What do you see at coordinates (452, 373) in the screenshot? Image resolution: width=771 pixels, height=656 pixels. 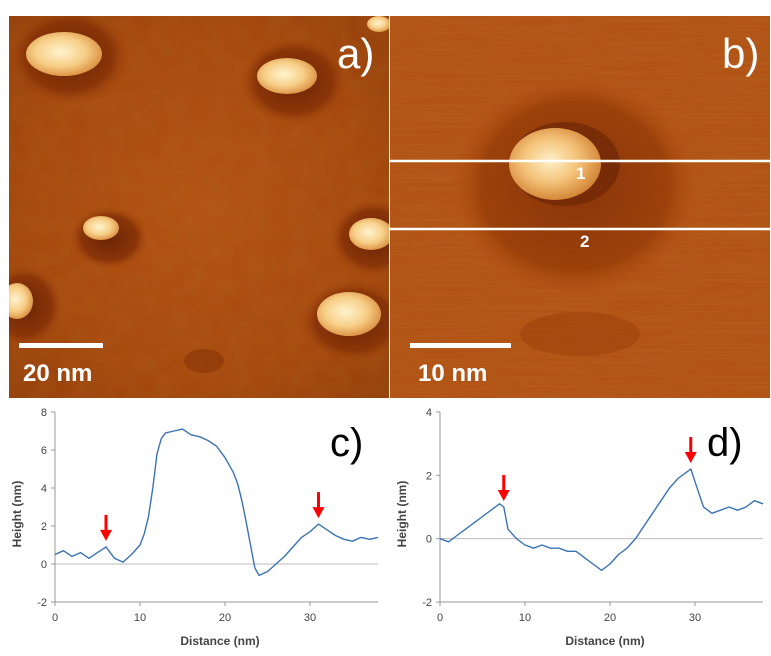 I see `scale-bar-b-label: 10 nm` at bounding box center [452, 373].